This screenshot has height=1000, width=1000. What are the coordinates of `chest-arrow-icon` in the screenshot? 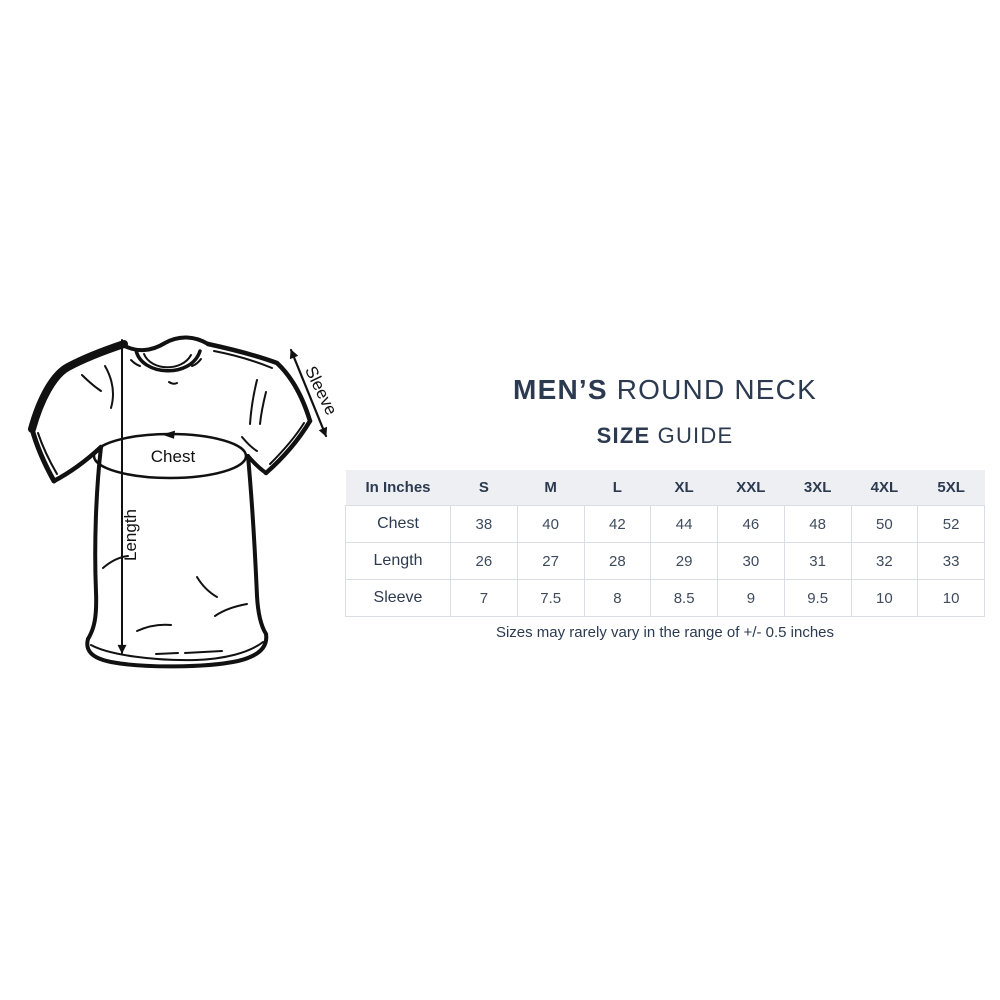 It's located at (168, 434).